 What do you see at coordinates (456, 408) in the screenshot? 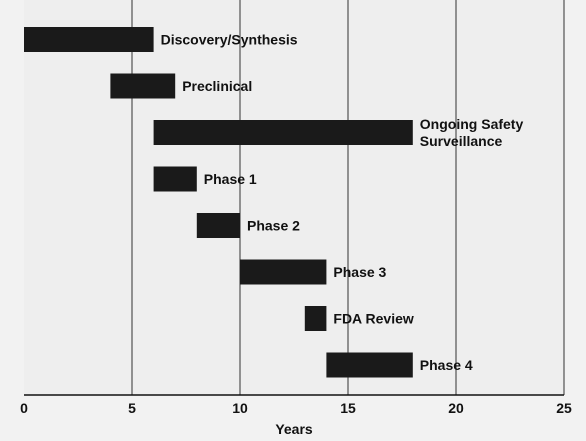
I see `x-tick-label: 20` at bounding box center [456, 408].